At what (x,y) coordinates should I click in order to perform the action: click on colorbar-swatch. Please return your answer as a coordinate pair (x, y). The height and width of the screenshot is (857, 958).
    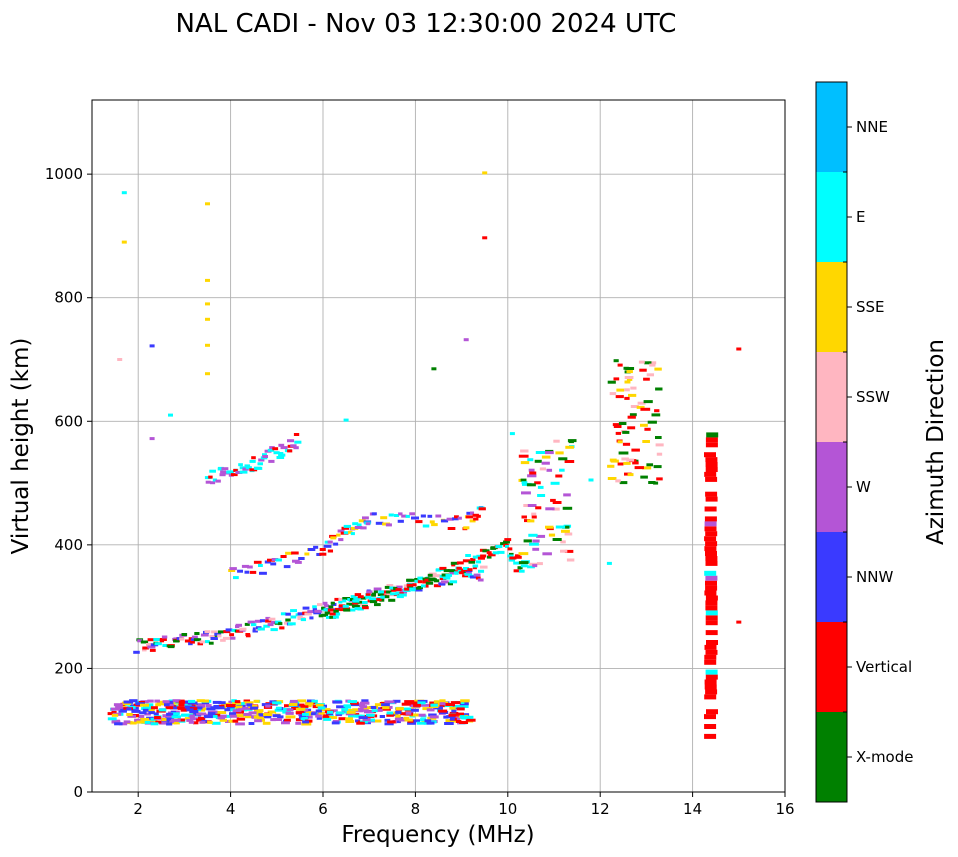
    Looking at the image, I should click on (831, 307).